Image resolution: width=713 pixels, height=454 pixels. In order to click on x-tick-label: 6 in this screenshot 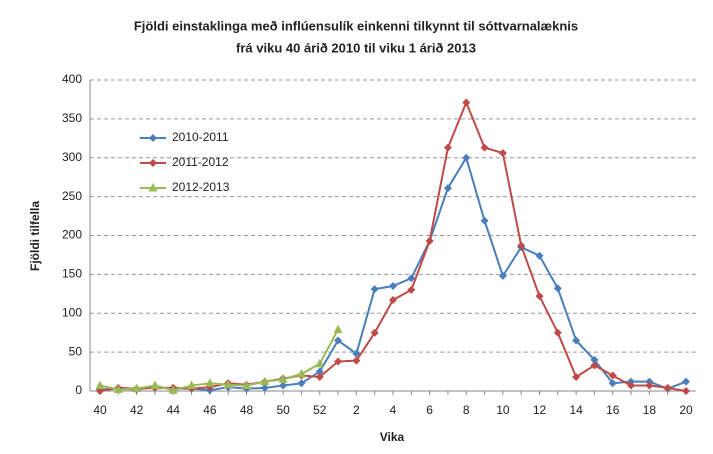, I will do `click(429, 410)`.